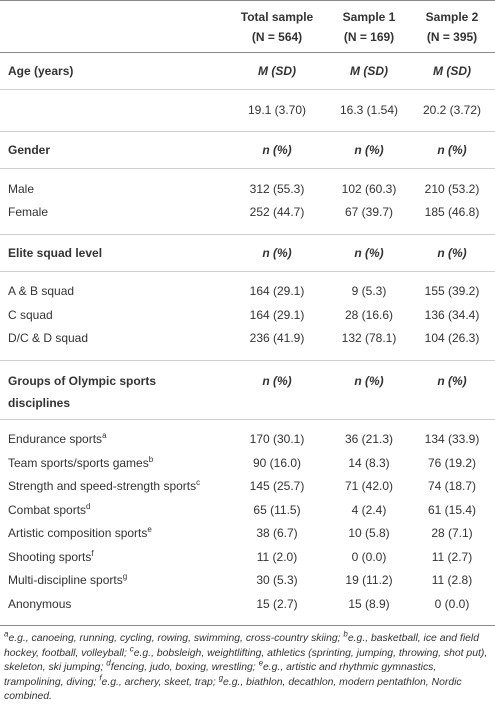  What do you see at coordinates (452, 338) in the screenshot?
I see `cell: 104 (26.3)` at bounding box center [452, 338].